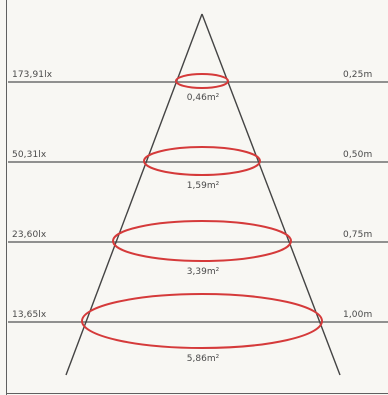  What do you see at coordinates (358, 75) in the screenshot?
I see `distance-label-1: 0,25m` at bounding box center [358, 75].